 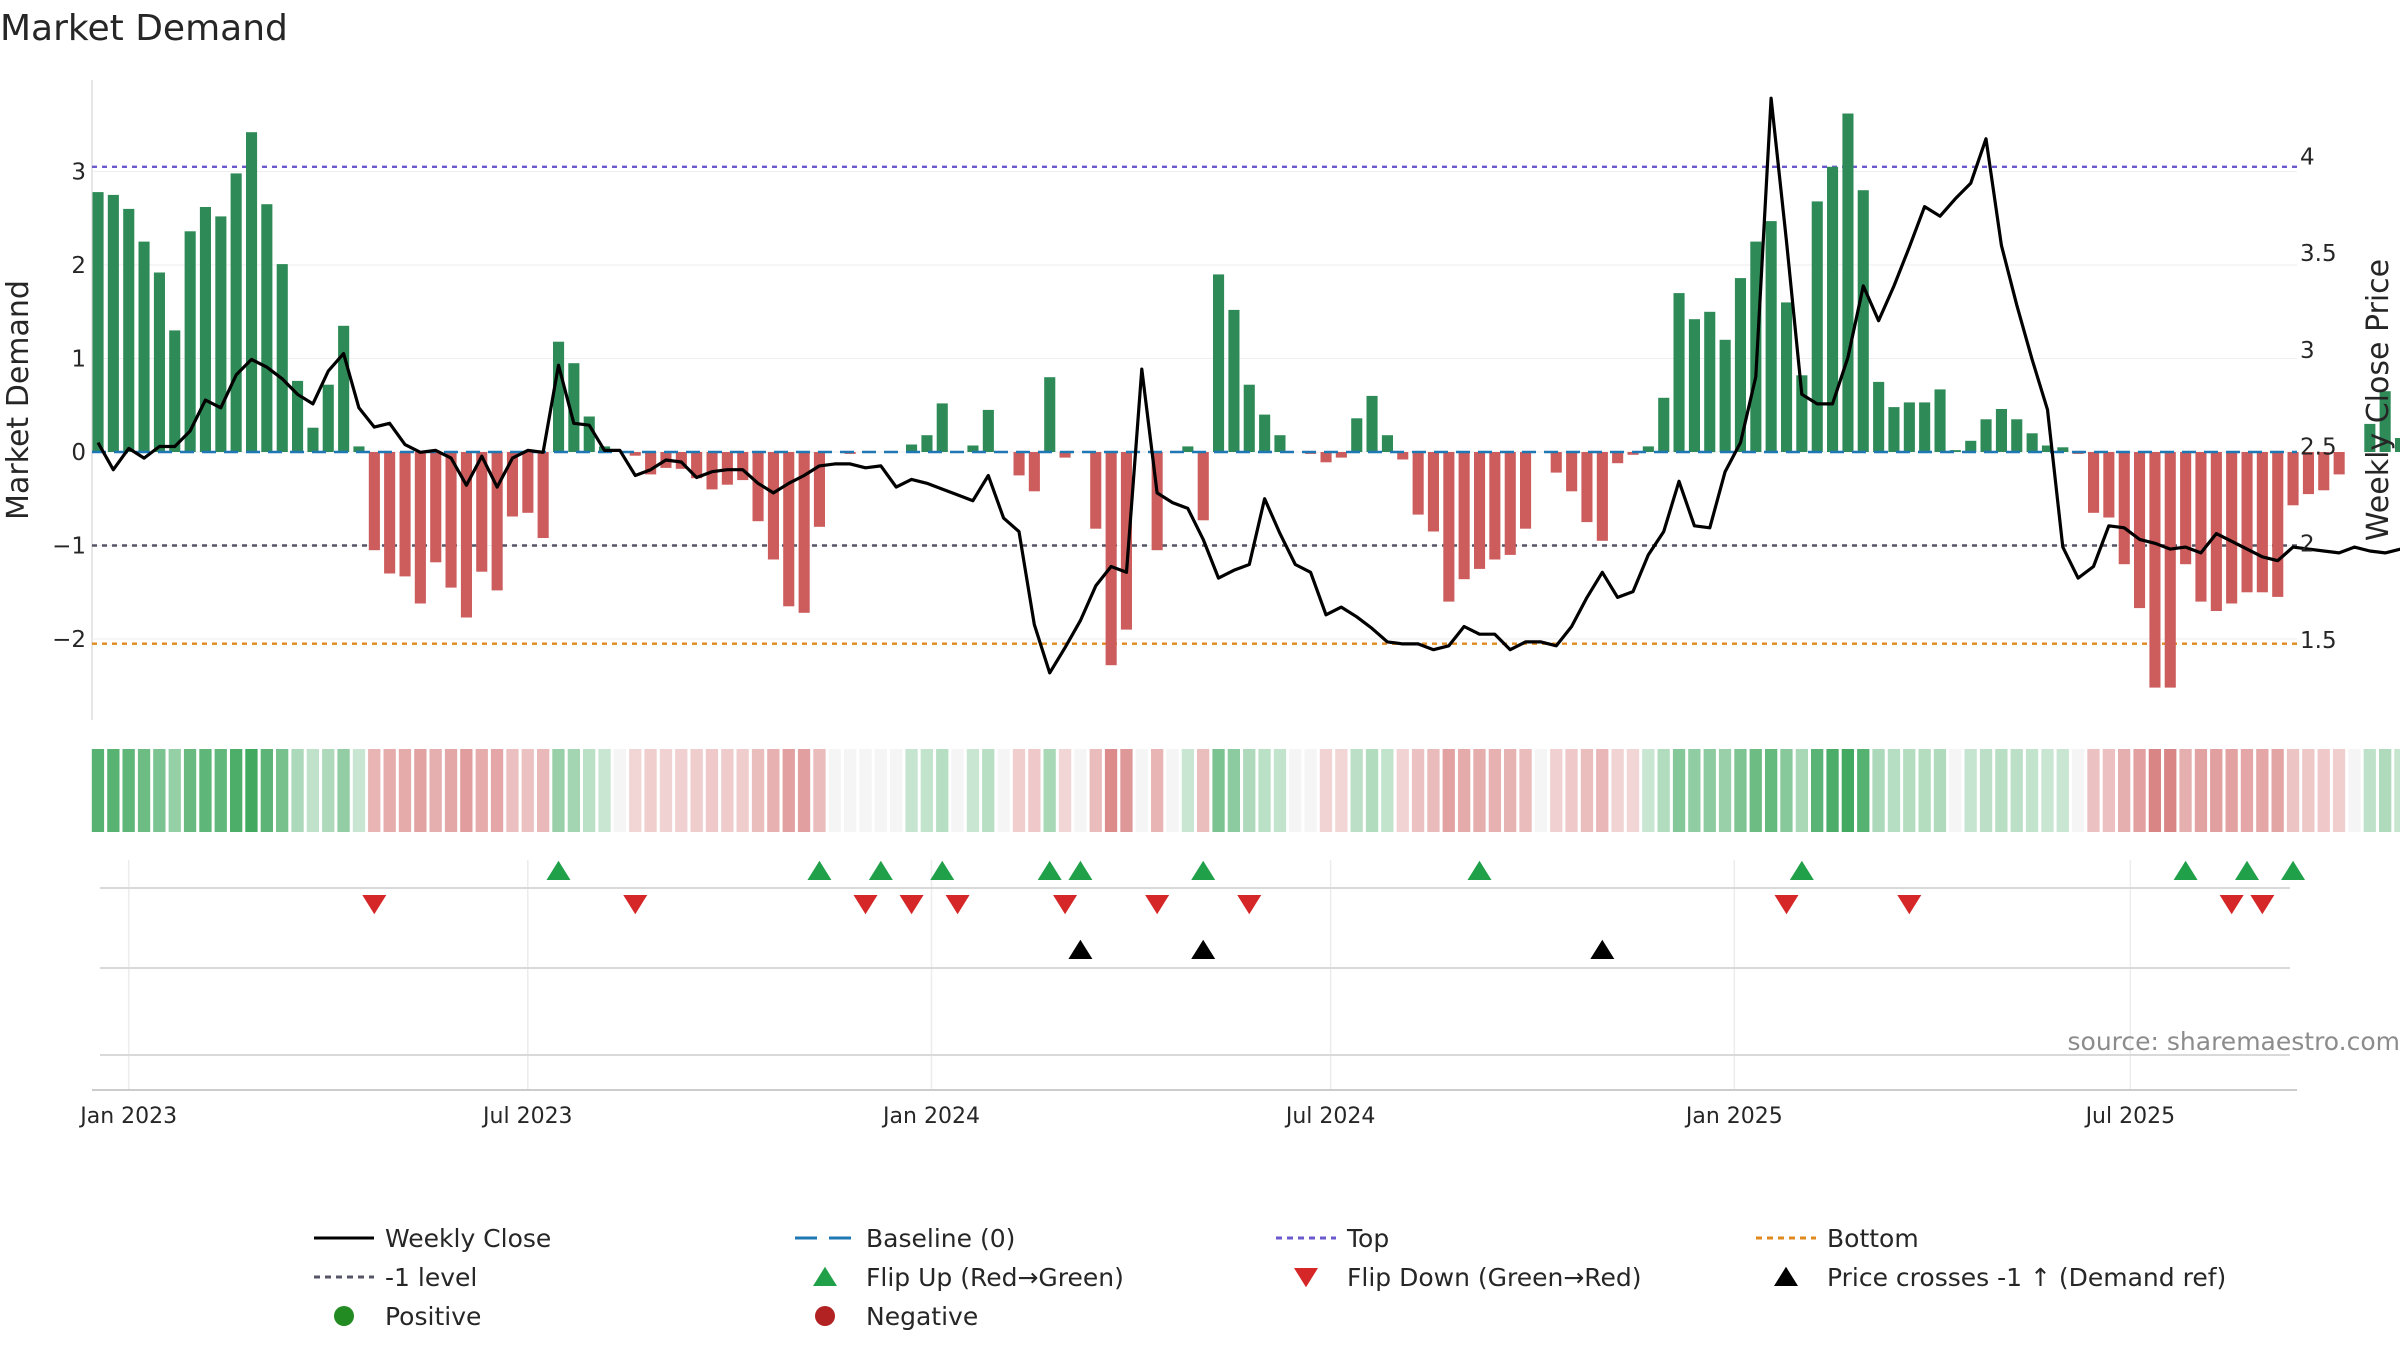 I want to click on flip-down-marker, so click(x=1786, y=905).